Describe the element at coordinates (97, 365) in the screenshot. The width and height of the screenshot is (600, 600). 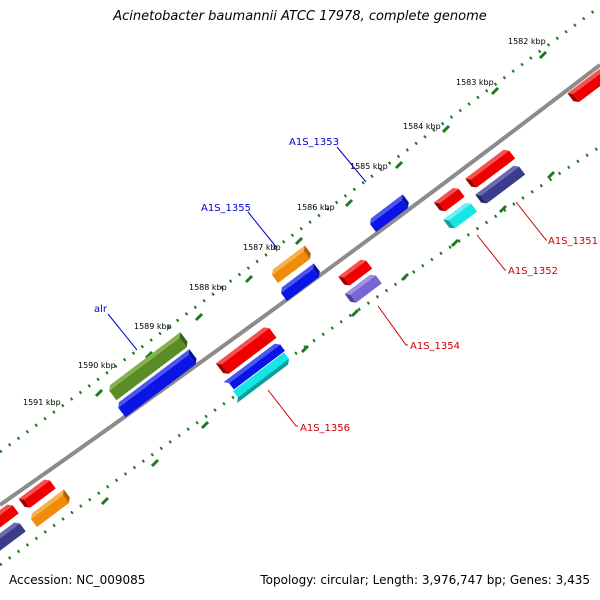
I see `kbp-label: 1590 kbp` at that location.